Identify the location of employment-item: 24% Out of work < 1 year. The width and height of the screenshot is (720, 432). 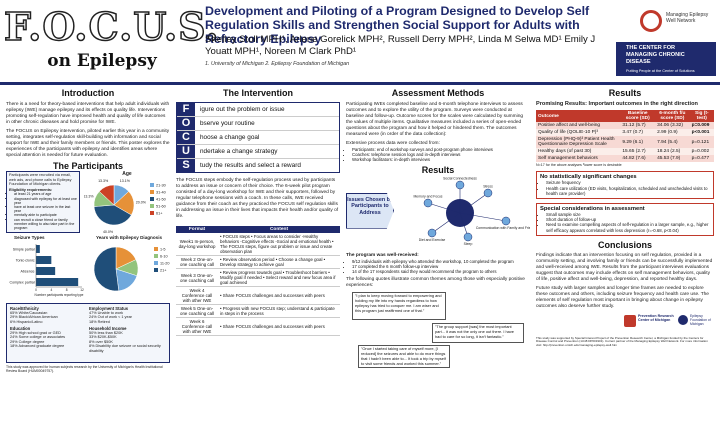
(110, 317).